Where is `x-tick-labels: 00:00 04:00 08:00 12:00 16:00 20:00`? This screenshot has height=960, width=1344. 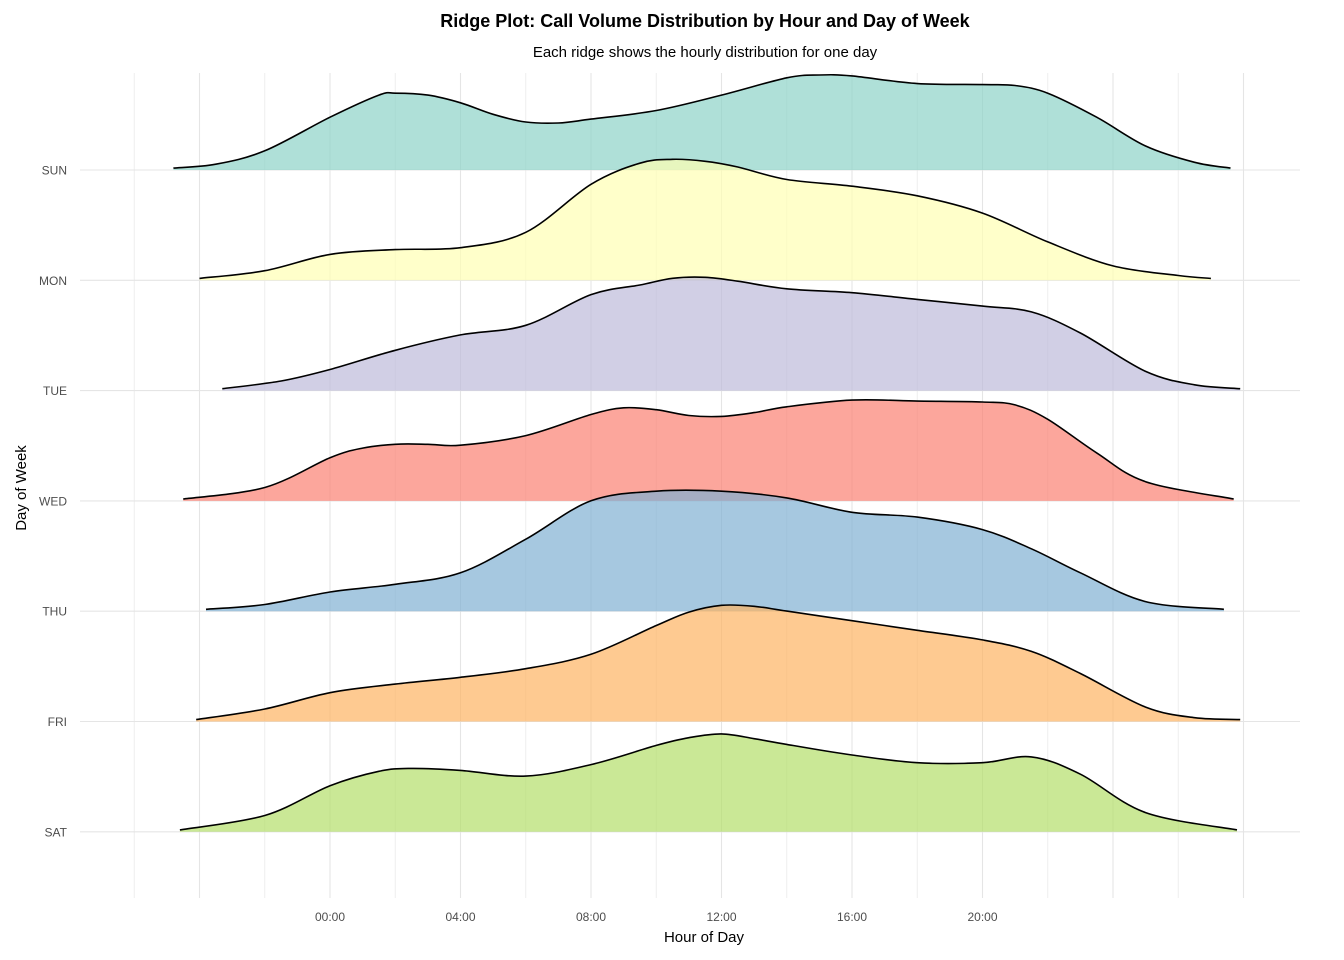
x-tick-labels: 00:00 04:00 08:00 12:00 16:00 20:00 is located at coordinates (656, 917).